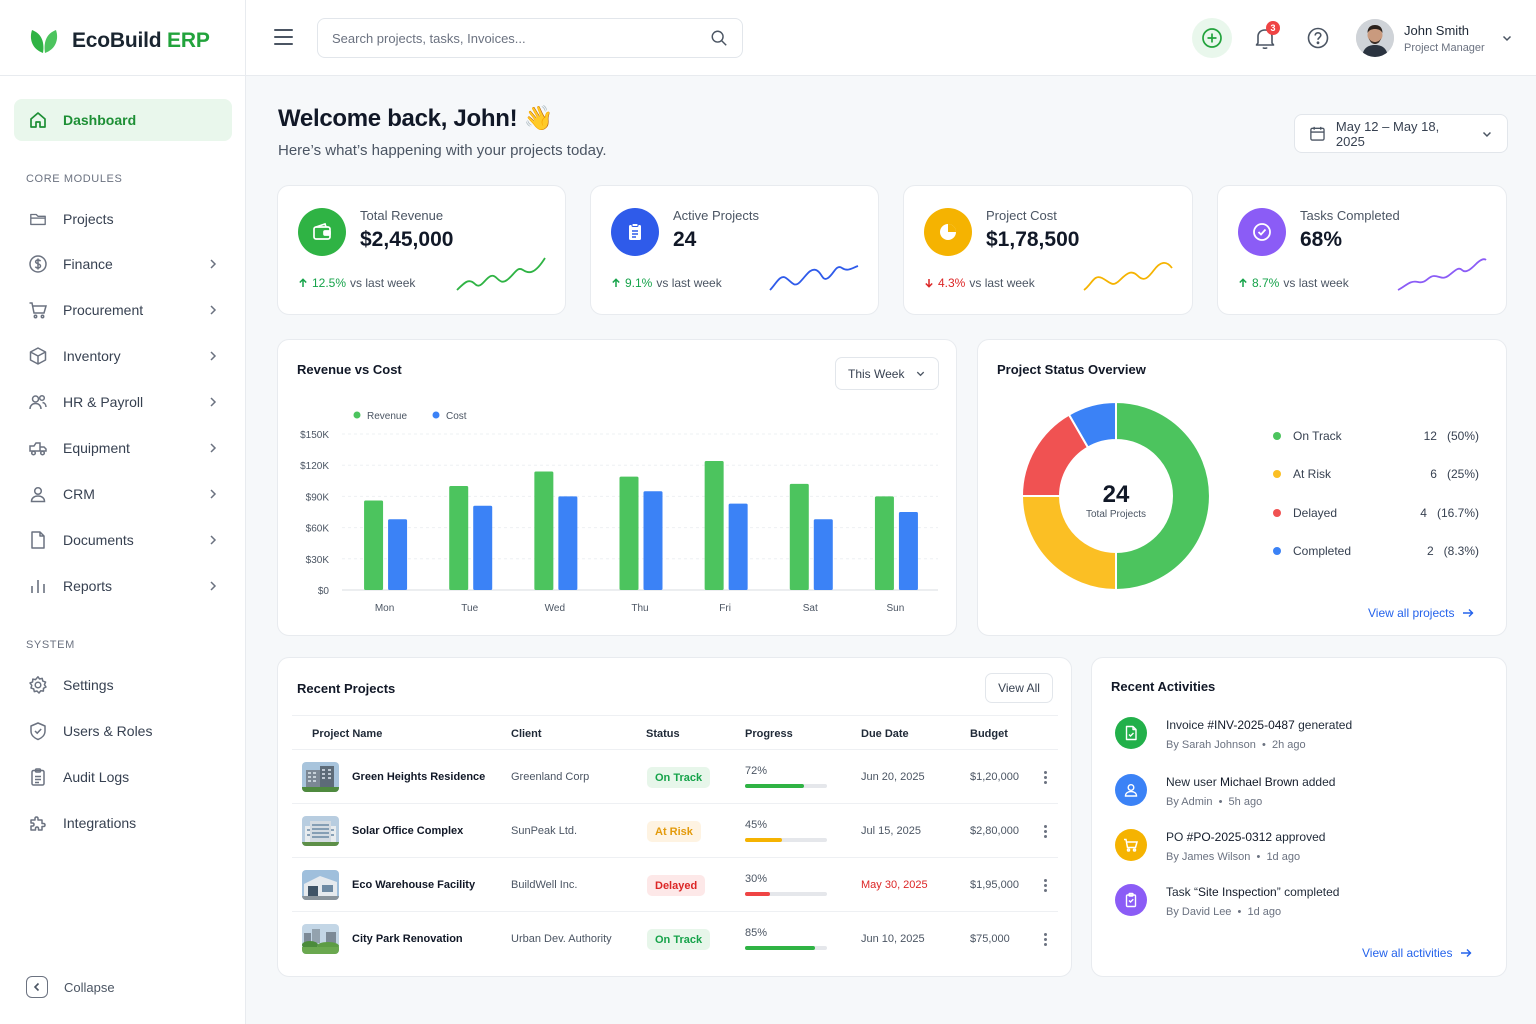  I want to click on page-title: Welcome back, John! 👋, so click(416, 118).